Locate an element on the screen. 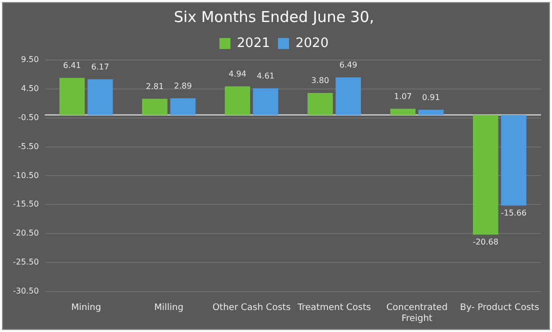  chart-title: Six Months Ended June 30, is located at coordinates (274, 17).